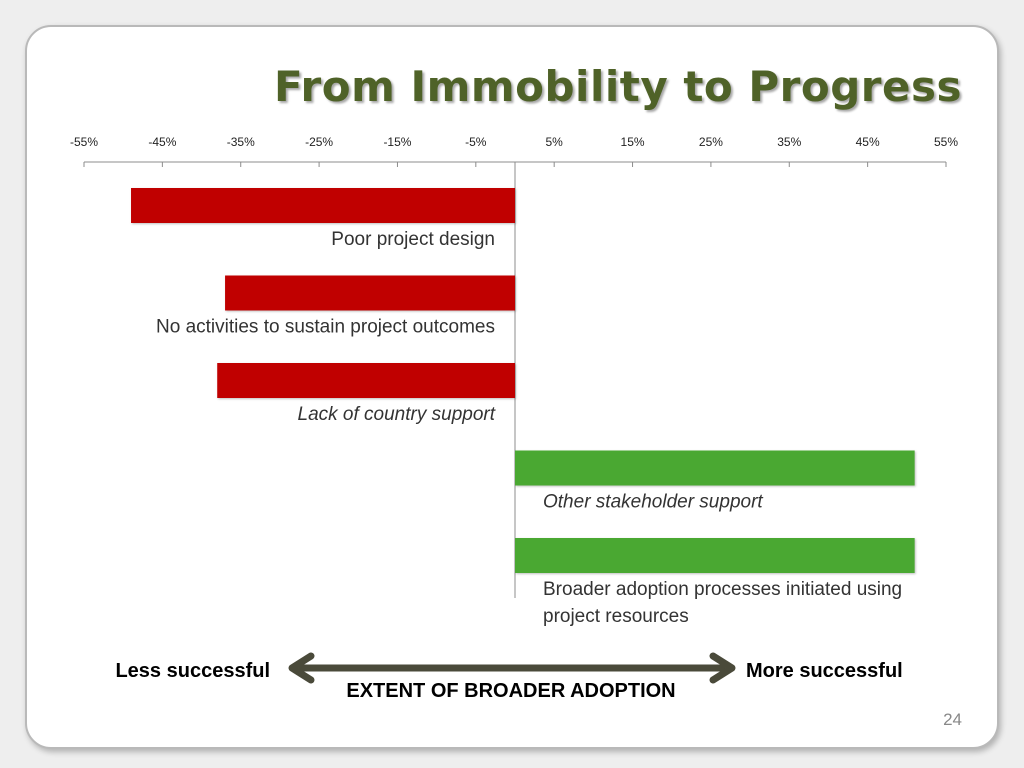  What do you see at coordinates (397, 414) in the screenshot?
I see `bar-category-label: Lack of country support` at bounding box center [397, 414].